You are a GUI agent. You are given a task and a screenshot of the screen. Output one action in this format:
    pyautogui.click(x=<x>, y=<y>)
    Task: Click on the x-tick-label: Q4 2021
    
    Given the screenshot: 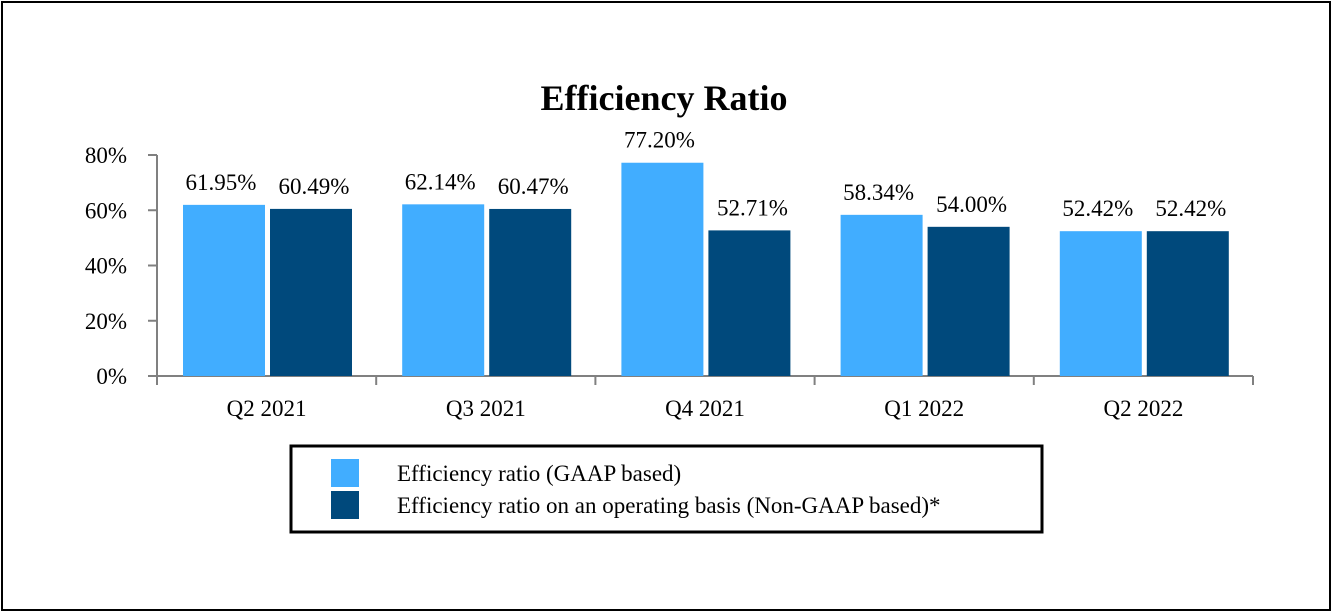 What is the action you would take?
    pyautogui.click(x=705, y=408)
    